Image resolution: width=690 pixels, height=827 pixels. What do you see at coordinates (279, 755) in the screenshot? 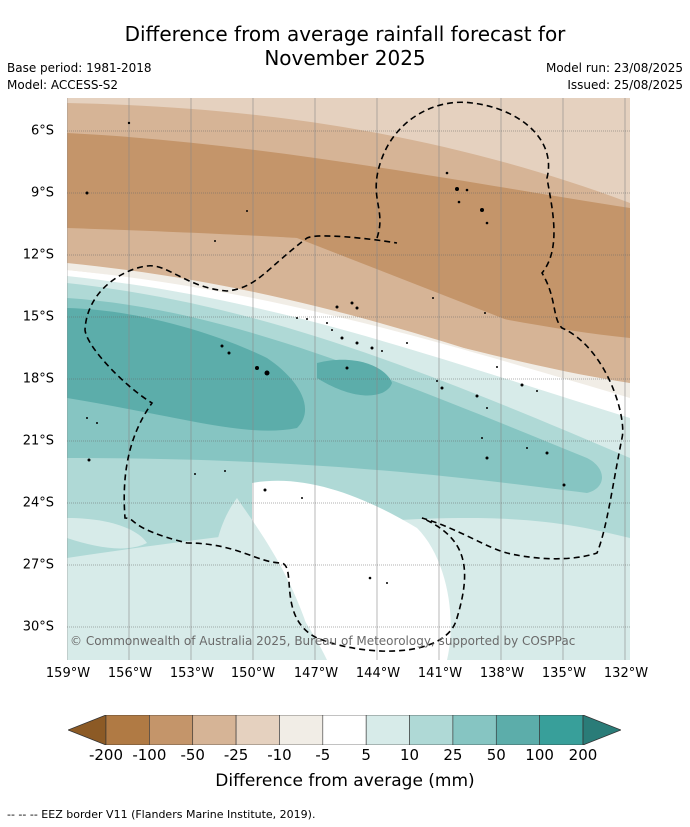
I see `colorbar-tick-label: -10` at bounding box center [279, 755].